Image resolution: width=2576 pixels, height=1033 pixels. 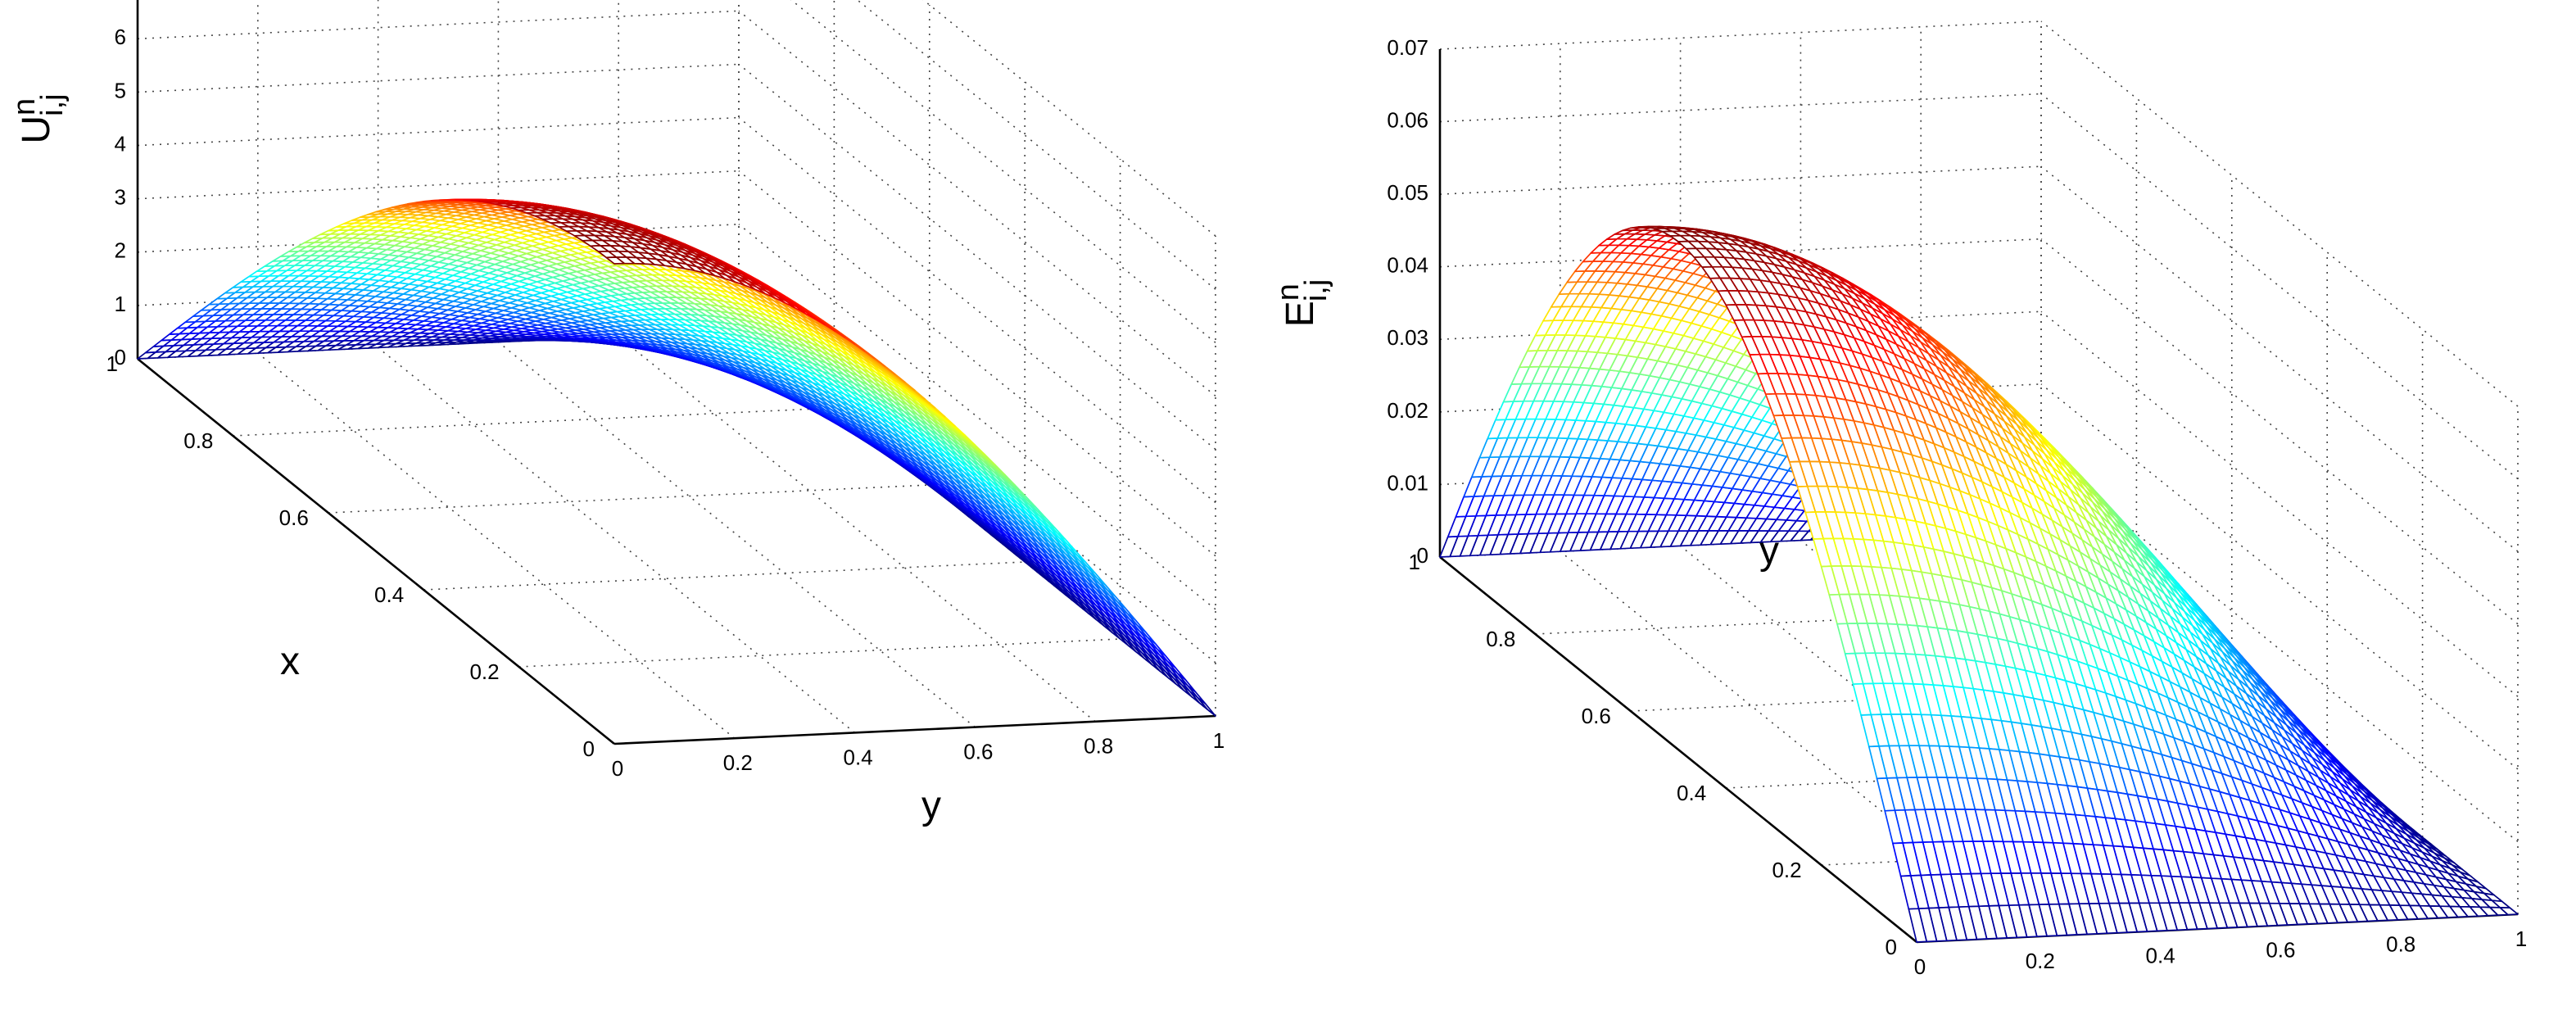 I want to click on y-tick-label: 0.4, so click(x=858, y=757).